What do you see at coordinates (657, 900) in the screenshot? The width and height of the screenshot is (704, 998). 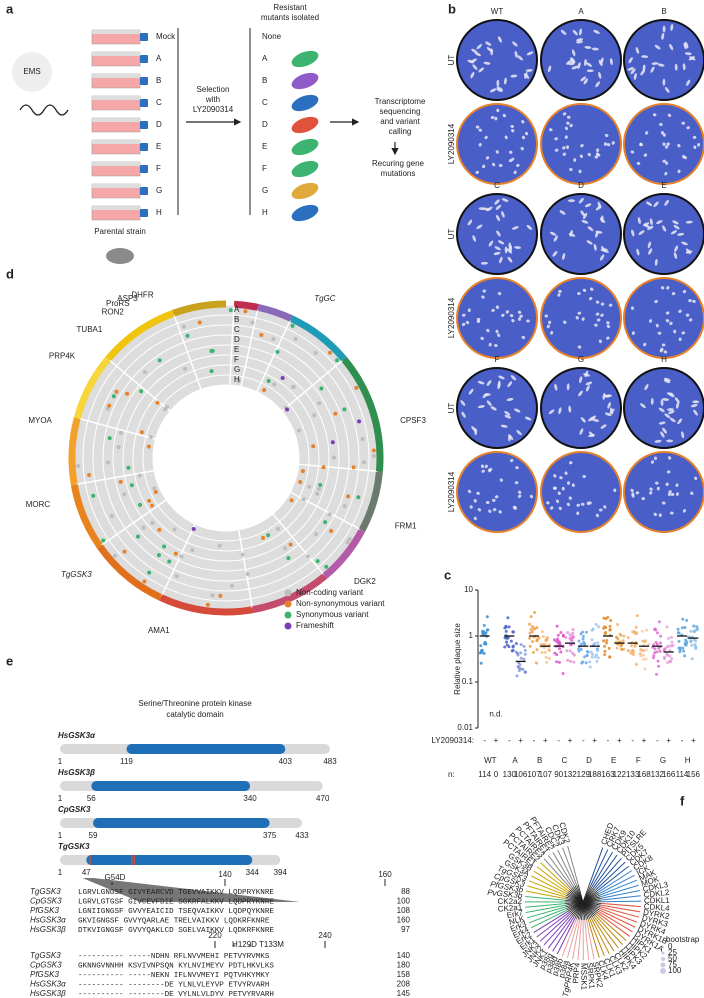 I see `tree-leaf: CDKL1` at bounding box center [657, 900].